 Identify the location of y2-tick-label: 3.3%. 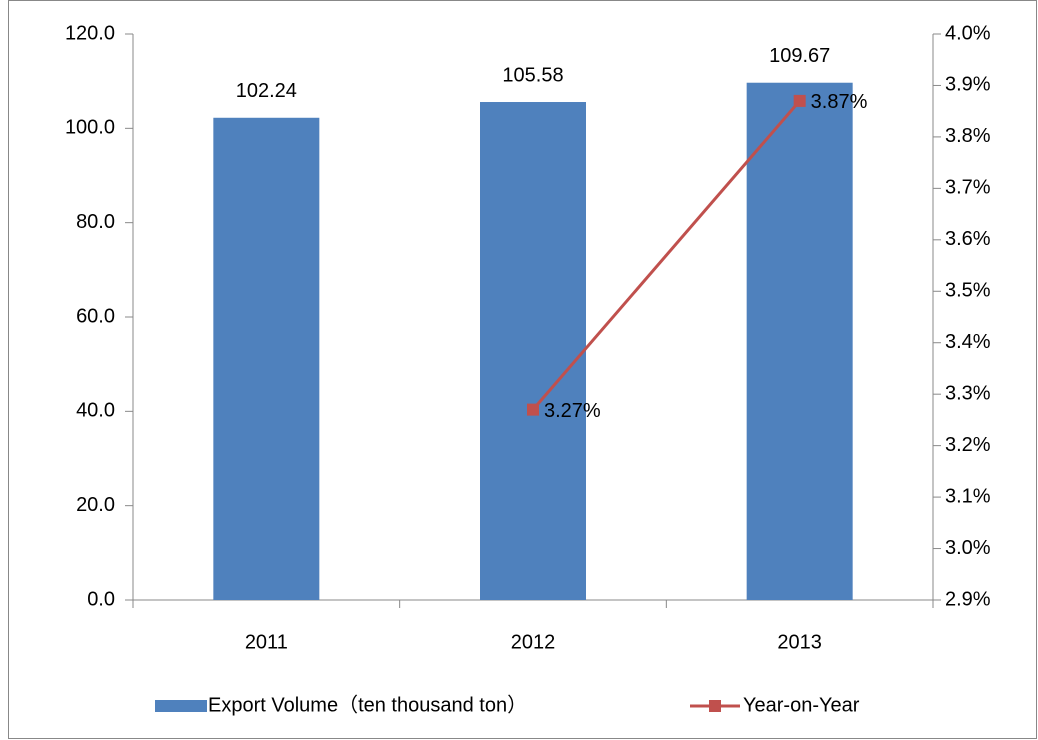
(968, 393).